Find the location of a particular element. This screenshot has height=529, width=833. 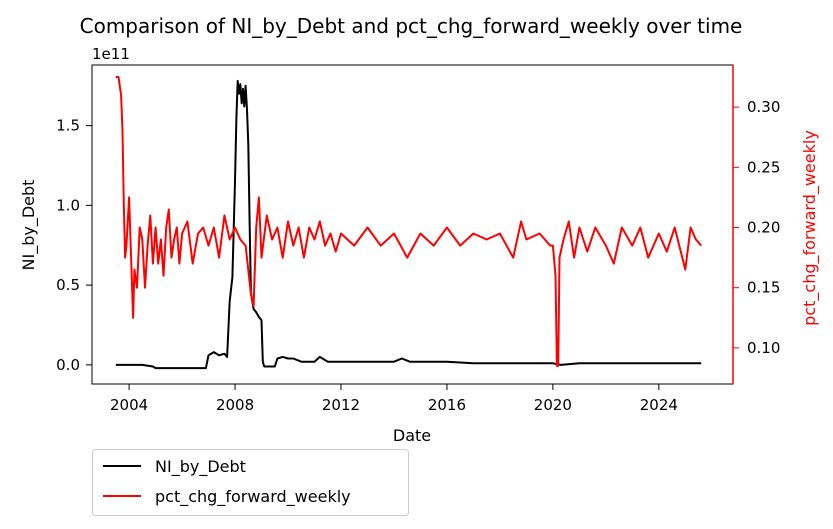

y-right-tick-label: 0.15 is located at coordinates (763, 288).